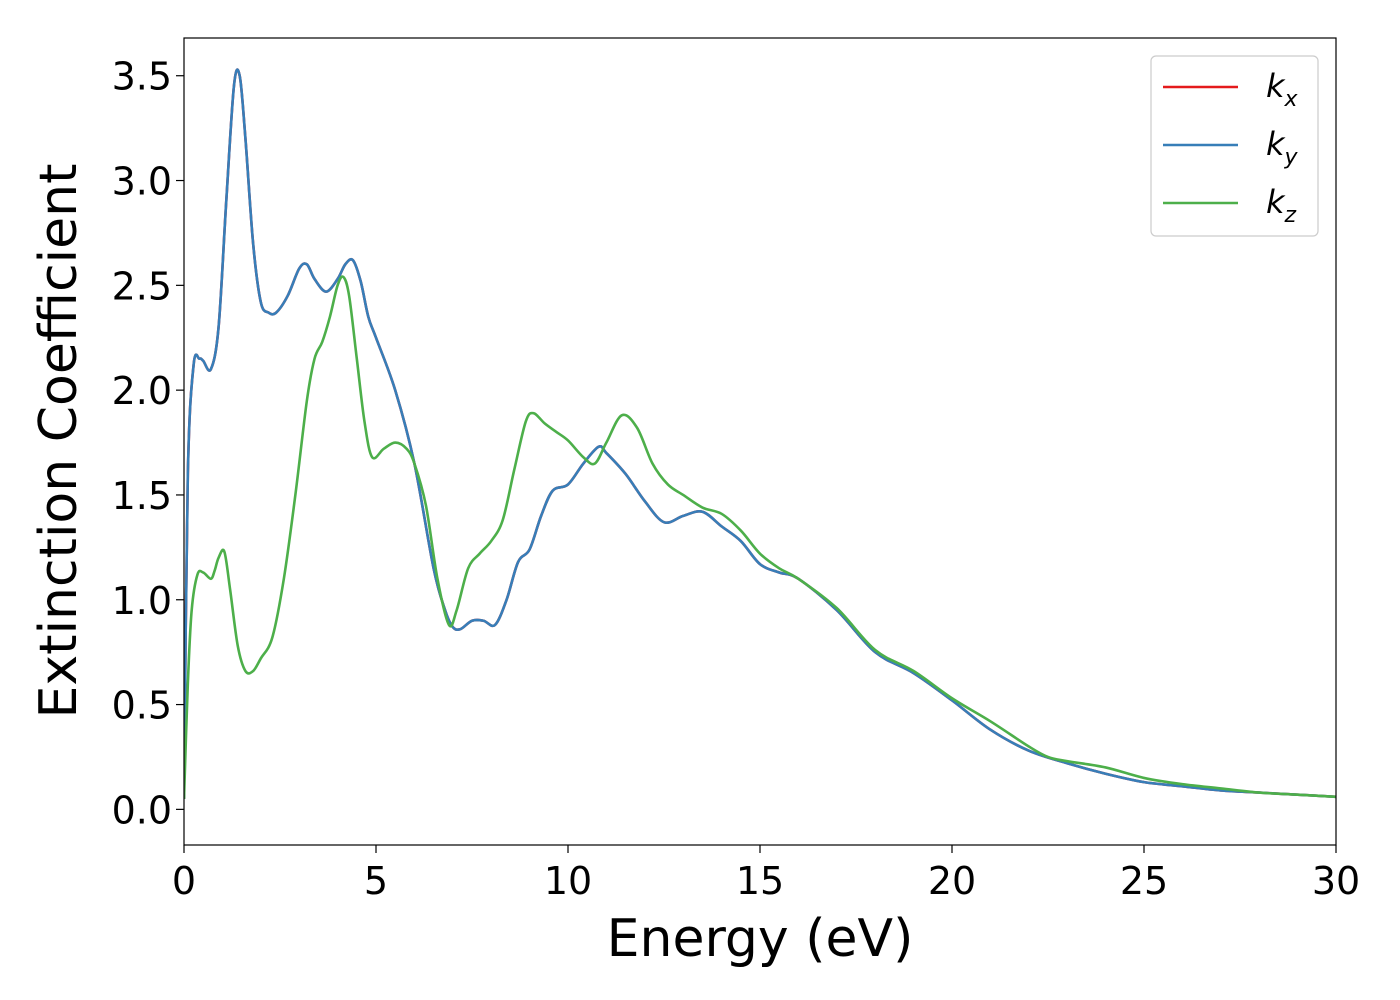 Image resolution: width=1400 pixels, height=1000 pixels. Describe the element at coordinates (1281, 205) in the screenshot. I see `legend-label: kz` at that location.